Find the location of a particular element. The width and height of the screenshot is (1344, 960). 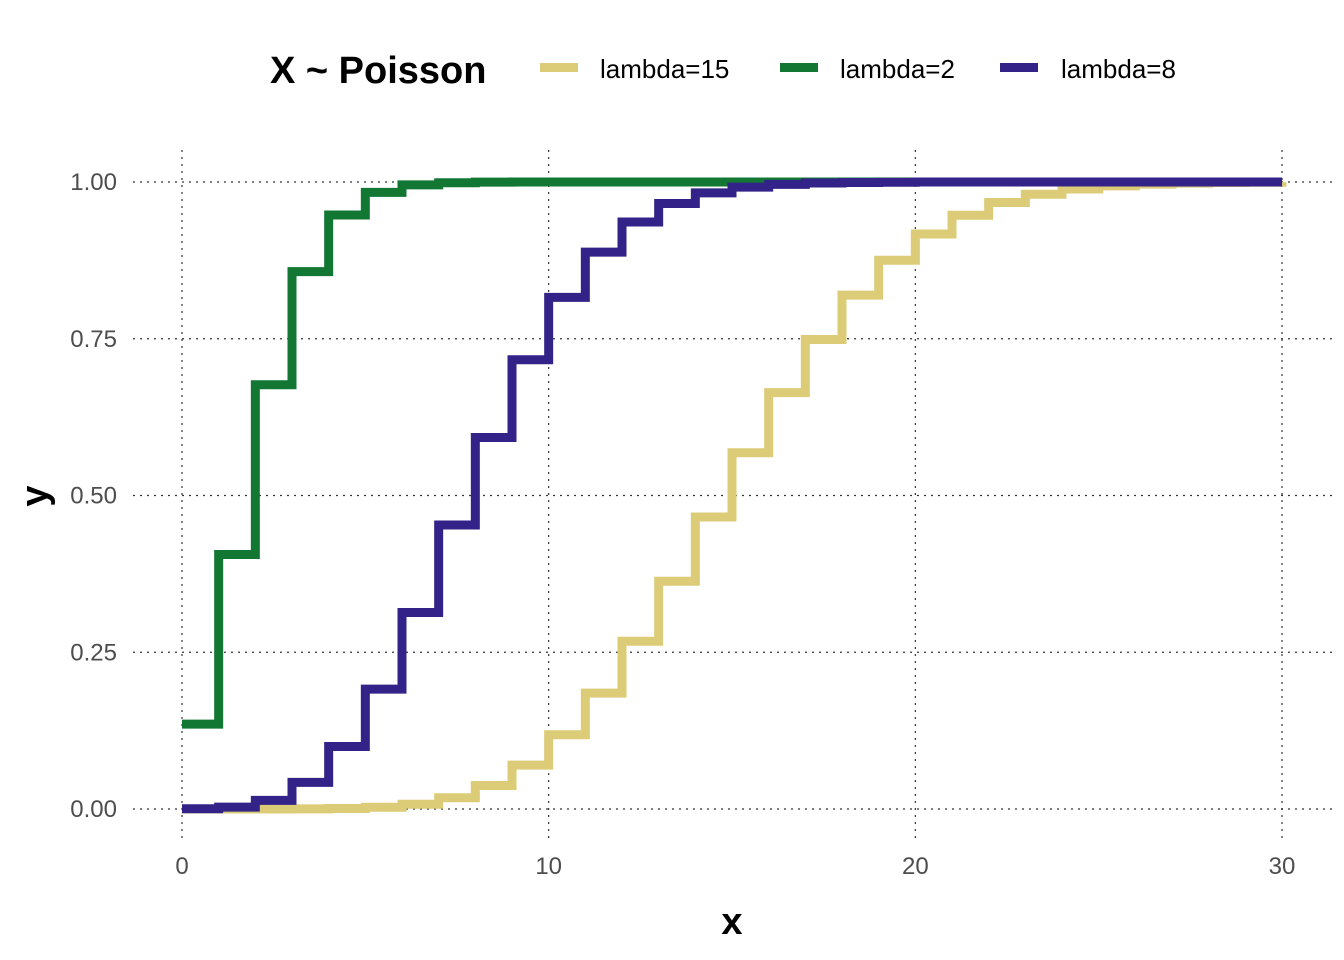

x-tick-label: 0 is located at coordinates (181, 866).